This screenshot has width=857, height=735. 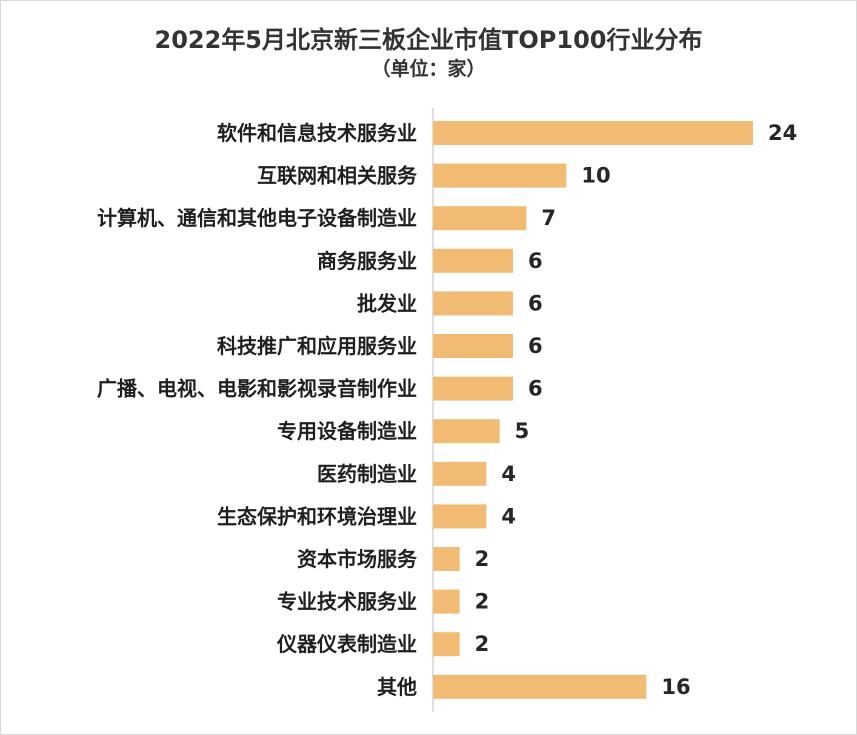 What do you see at coordinates (347, 602) in the screenshot?
I see `category-label-专业技术服务业: 专业技术服务业` at bounding box center [347, 602].